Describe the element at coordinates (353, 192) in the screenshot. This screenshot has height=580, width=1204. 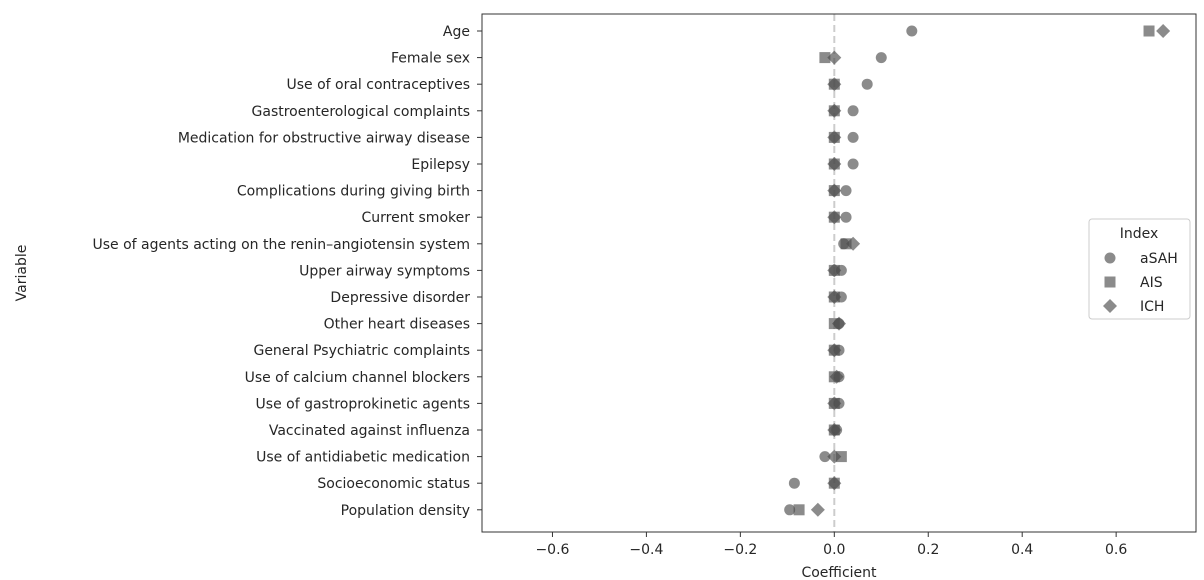
I see `y-tick-label: Complications during giving birth` at that location.